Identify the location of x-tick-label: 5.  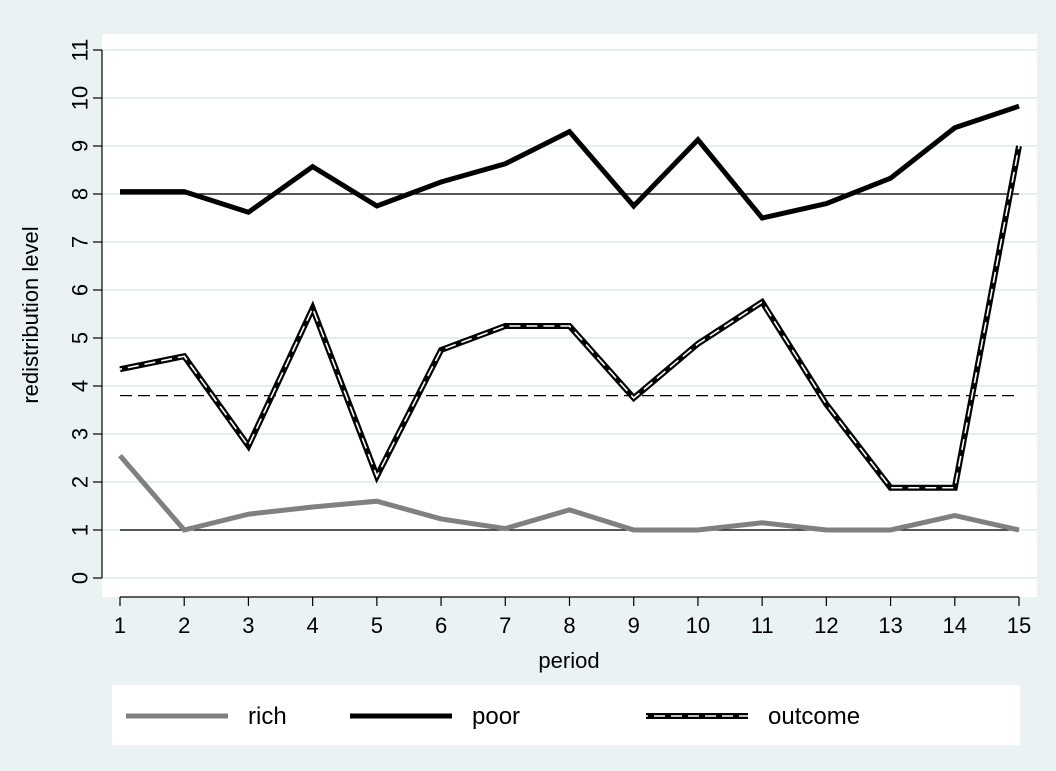
(377, 625).